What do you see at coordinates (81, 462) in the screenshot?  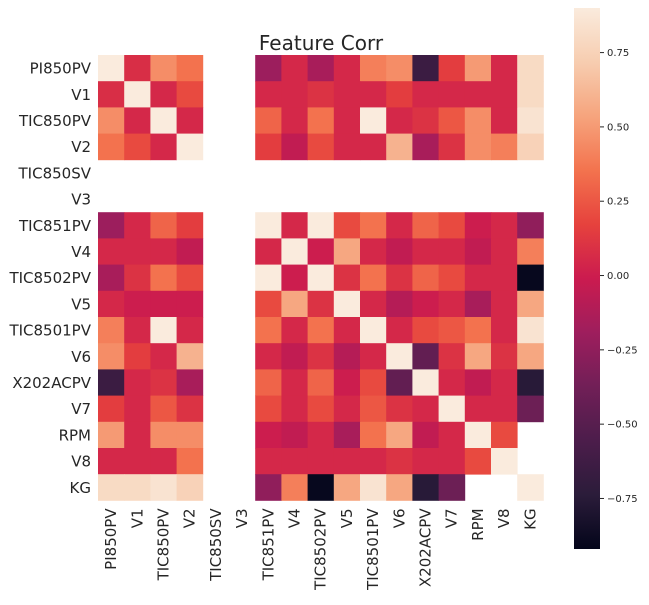 I see `y-tick-label: V8` at bounding box center [81, 462].